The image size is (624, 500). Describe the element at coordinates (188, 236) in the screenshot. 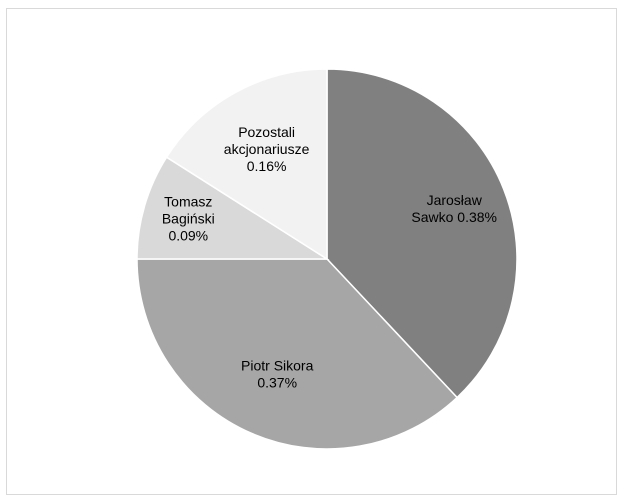

I see `slice-label-line: 0.09%` at that location.